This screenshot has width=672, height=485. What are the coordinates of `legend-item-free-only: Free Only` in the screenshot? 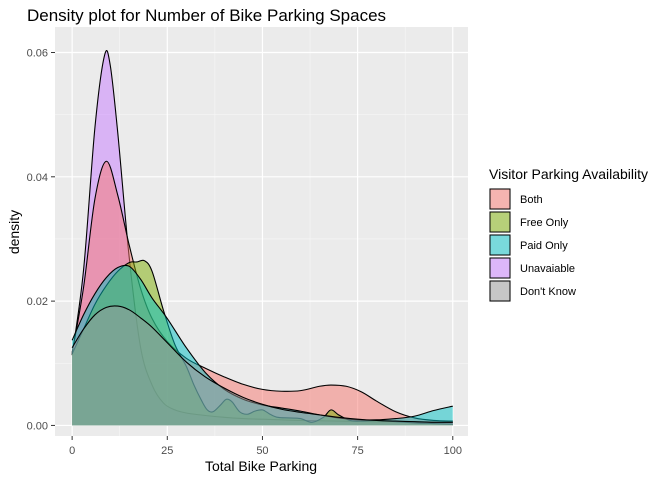 It's located at (529, 222).